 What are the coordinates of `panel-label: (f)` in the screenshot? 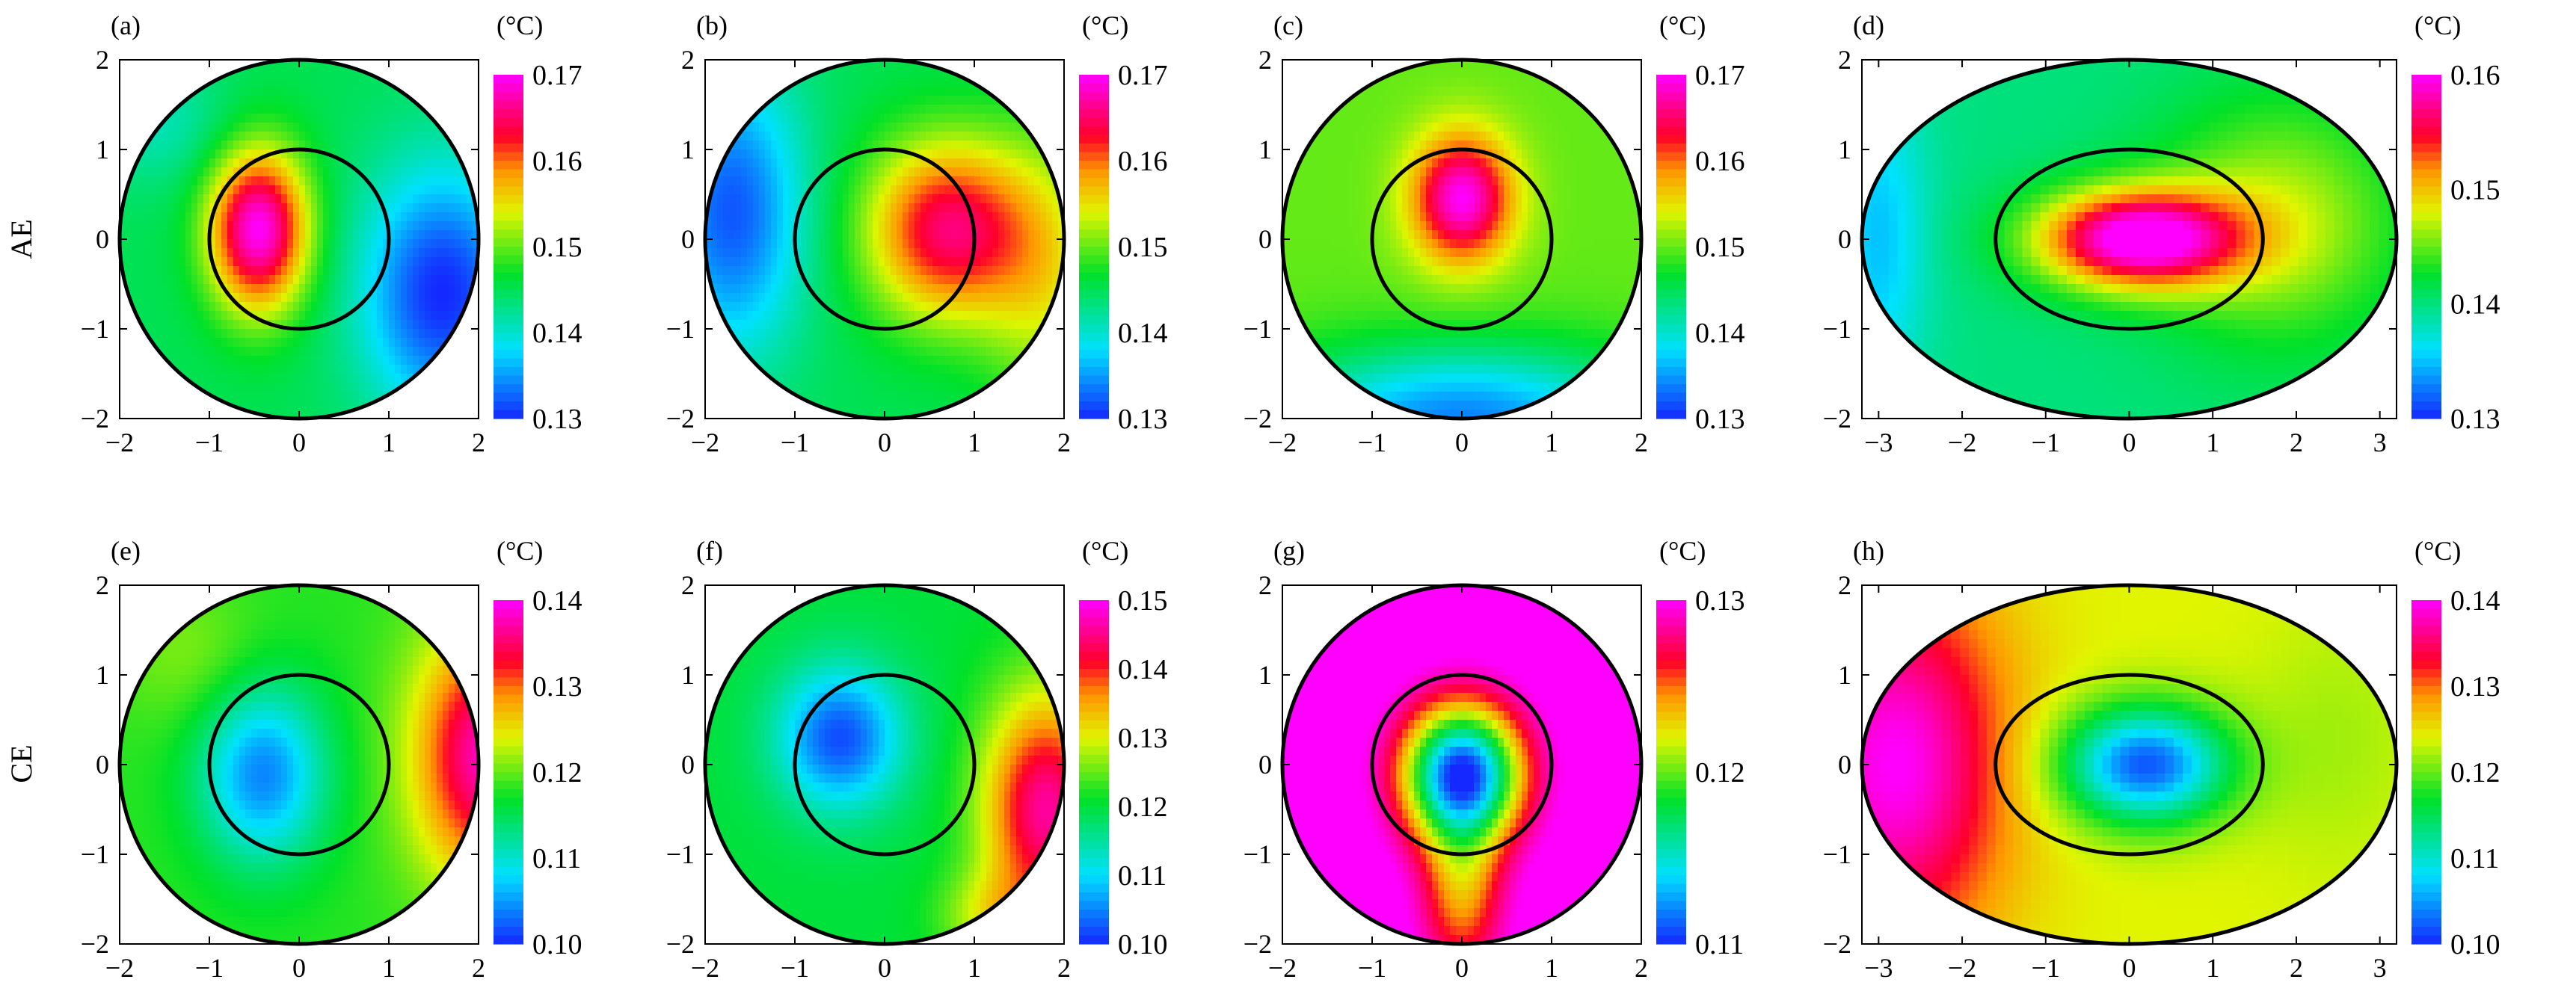 It's located at (709, 551).